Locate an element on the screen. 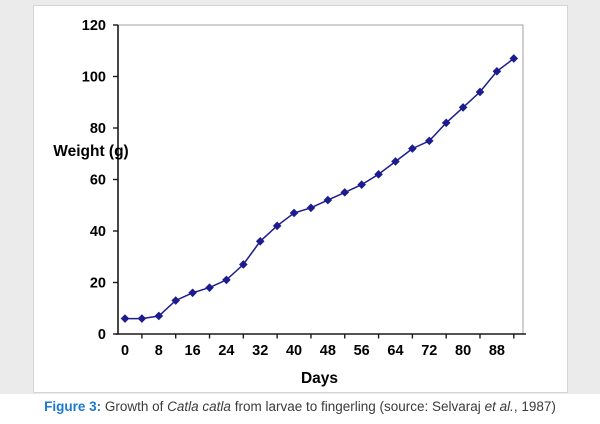  x-axis-title: Days is located at coordinates (319, 378).